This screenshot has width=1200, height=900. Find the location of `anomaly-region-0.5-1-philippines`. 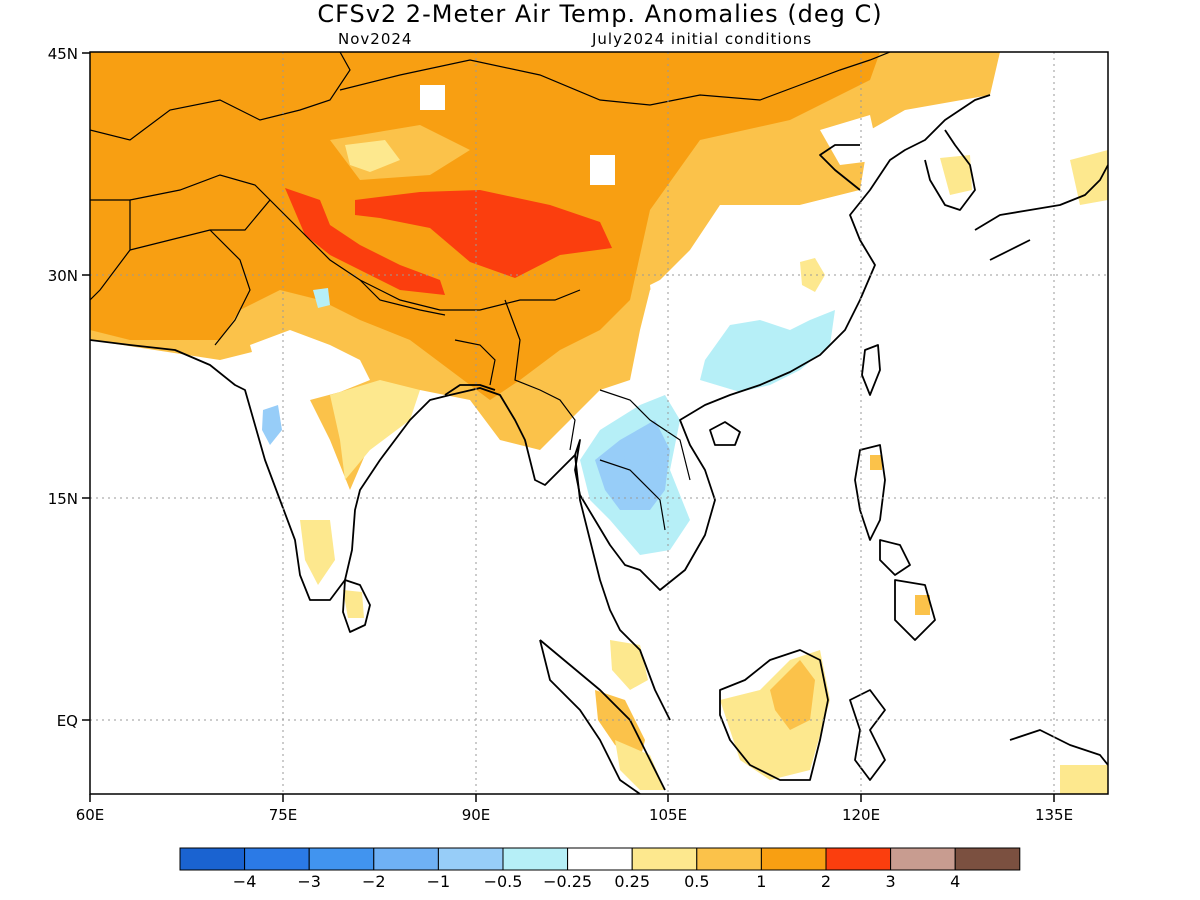

anomaly-region-0.5-1-philippines is located at coordinates (876, 462).